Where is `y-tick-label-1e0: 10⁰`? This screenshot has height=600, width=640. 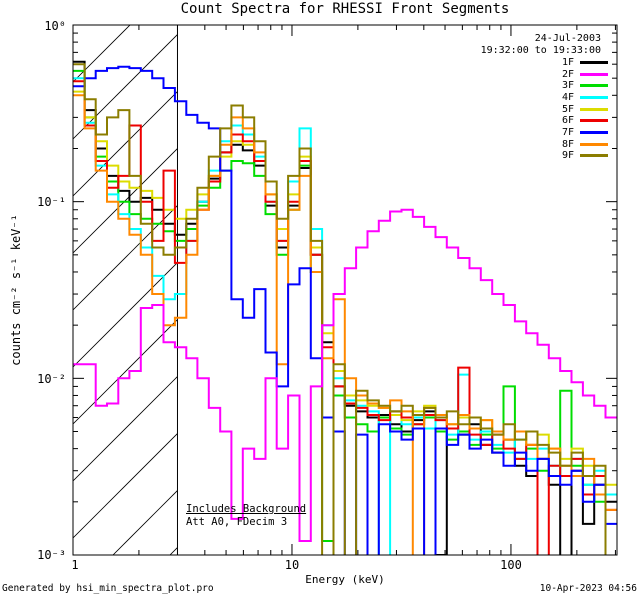
y-tick-label-1e0: 10⁰ is located at coordinates (55, 26).